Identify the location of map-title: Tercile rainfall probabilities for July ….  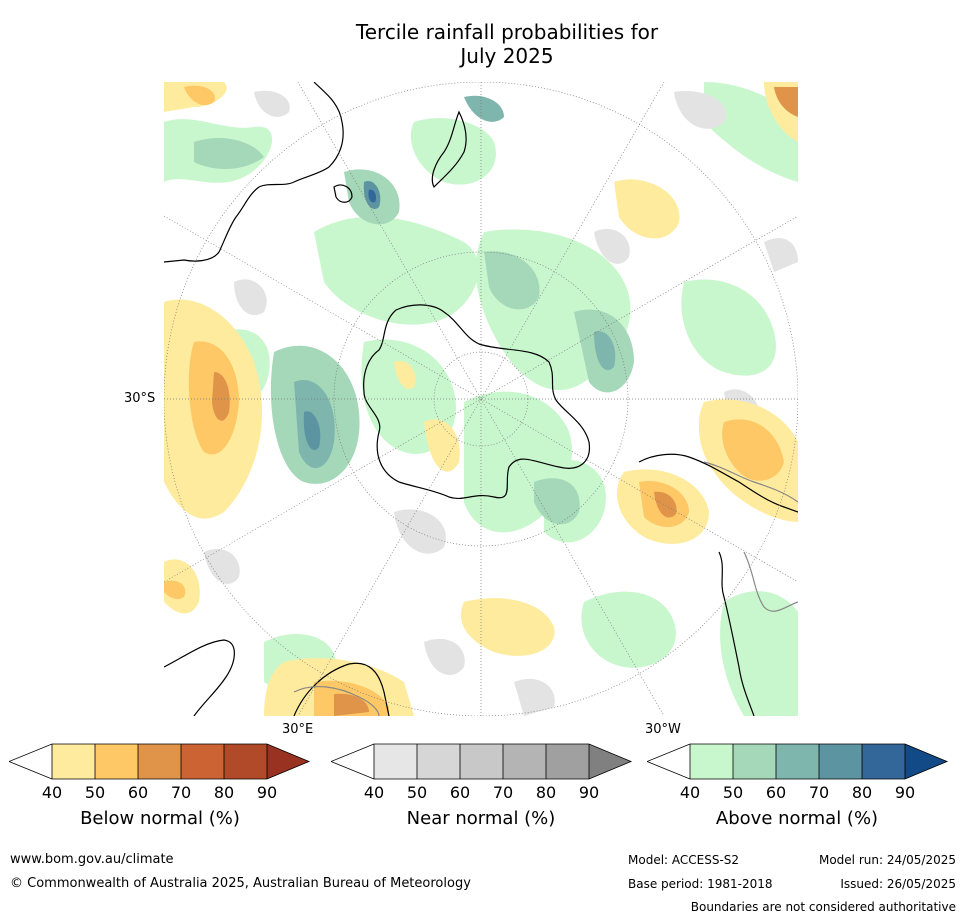
(482, 44).